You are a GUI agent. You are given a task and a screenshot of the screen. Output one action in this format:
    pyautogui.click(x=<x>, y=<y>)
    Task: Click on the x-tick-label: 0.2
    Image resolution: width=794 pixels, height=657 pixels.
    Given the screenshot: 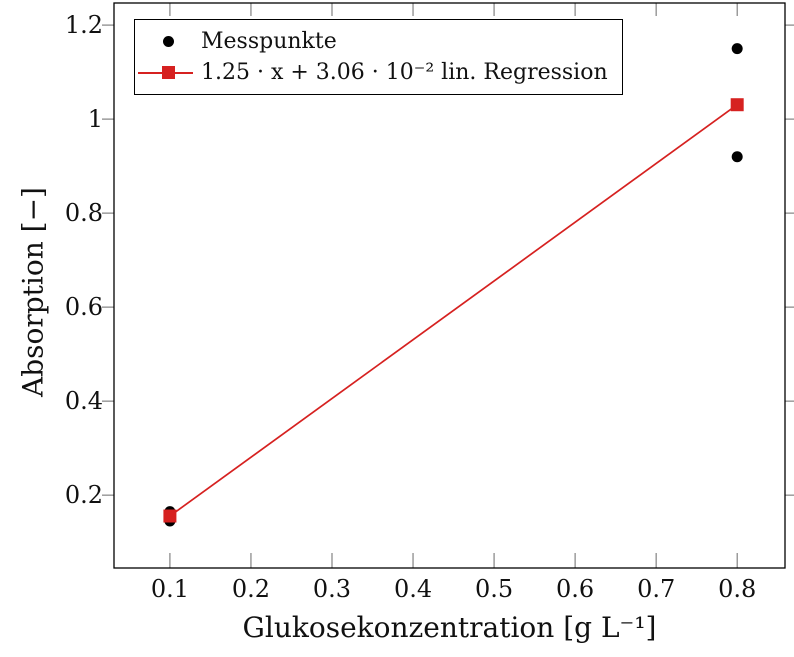 What is the action you would take?
    pyautogui.click(x=251, y=589)
    